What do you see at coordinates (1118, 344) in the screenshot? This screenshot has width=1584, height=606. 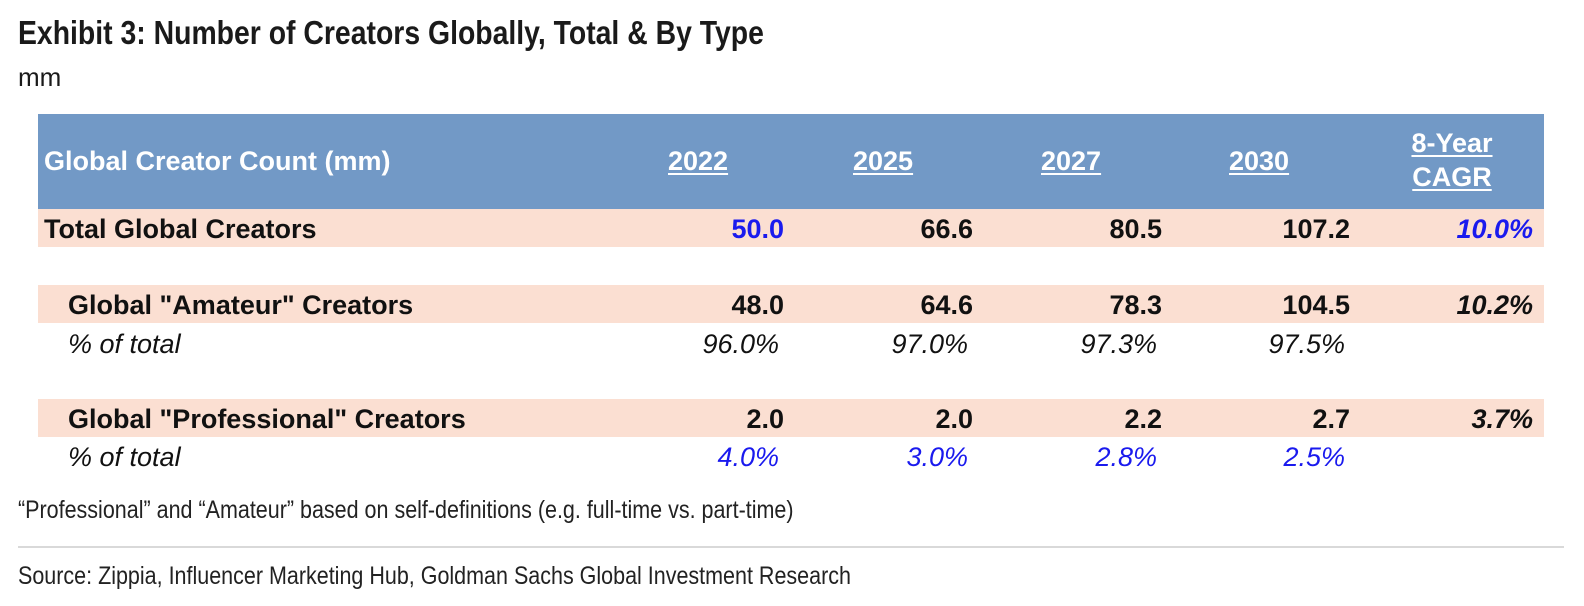 I see `amateur-pct-2027: 97.3%` at bounding box center [1118, 344].